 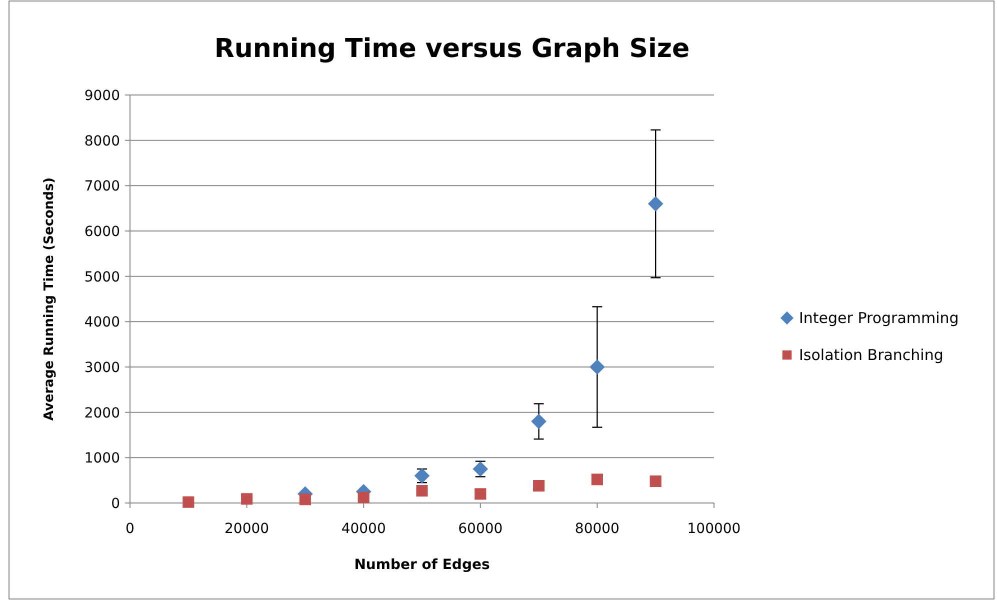 I want to click on y-tick-label: 3000, so click(x=102, y=368).